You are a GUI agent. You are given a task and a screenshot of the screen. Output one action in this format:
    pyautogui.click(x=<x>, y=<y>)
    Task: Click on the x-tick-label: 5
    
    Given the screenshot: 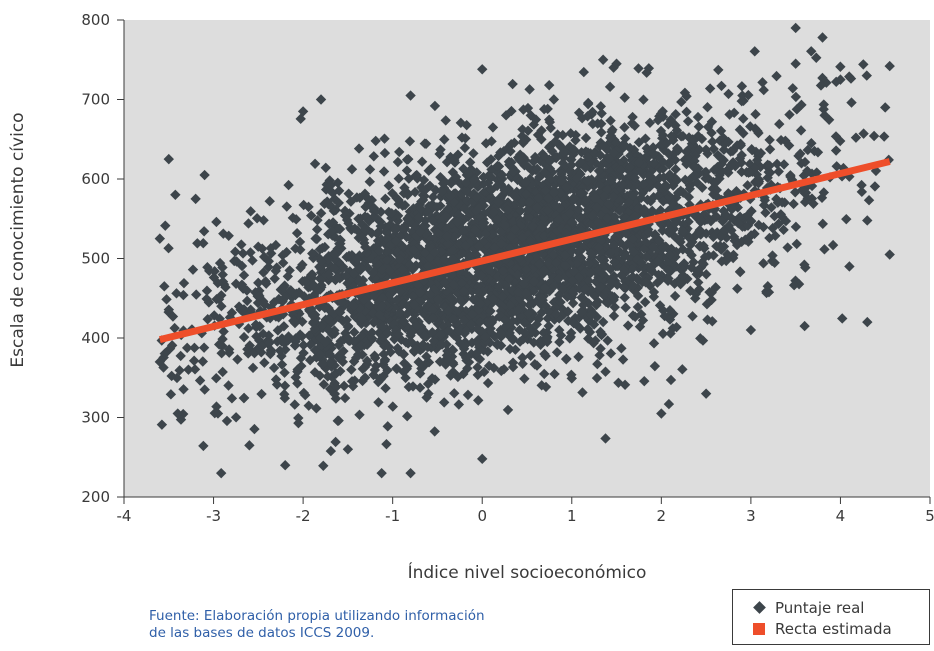 What is the action you would take?
    pyautogui.click(x=929, y=516)
    